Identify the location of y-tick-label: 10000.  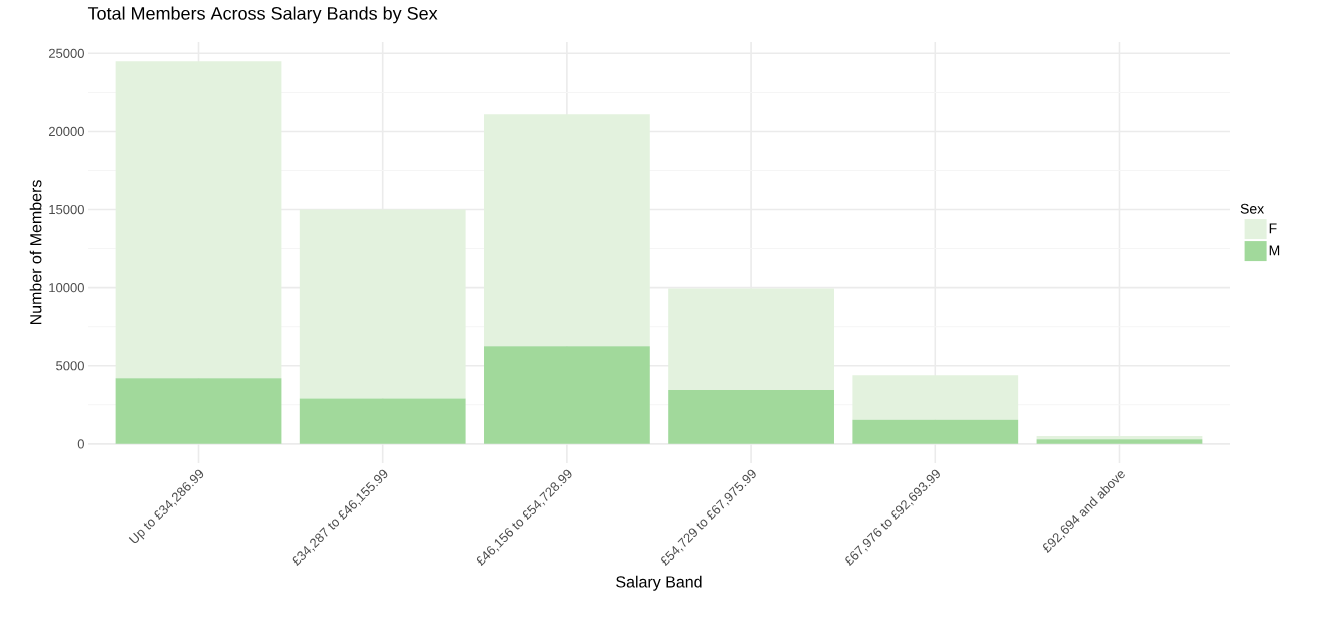
(66, 288).